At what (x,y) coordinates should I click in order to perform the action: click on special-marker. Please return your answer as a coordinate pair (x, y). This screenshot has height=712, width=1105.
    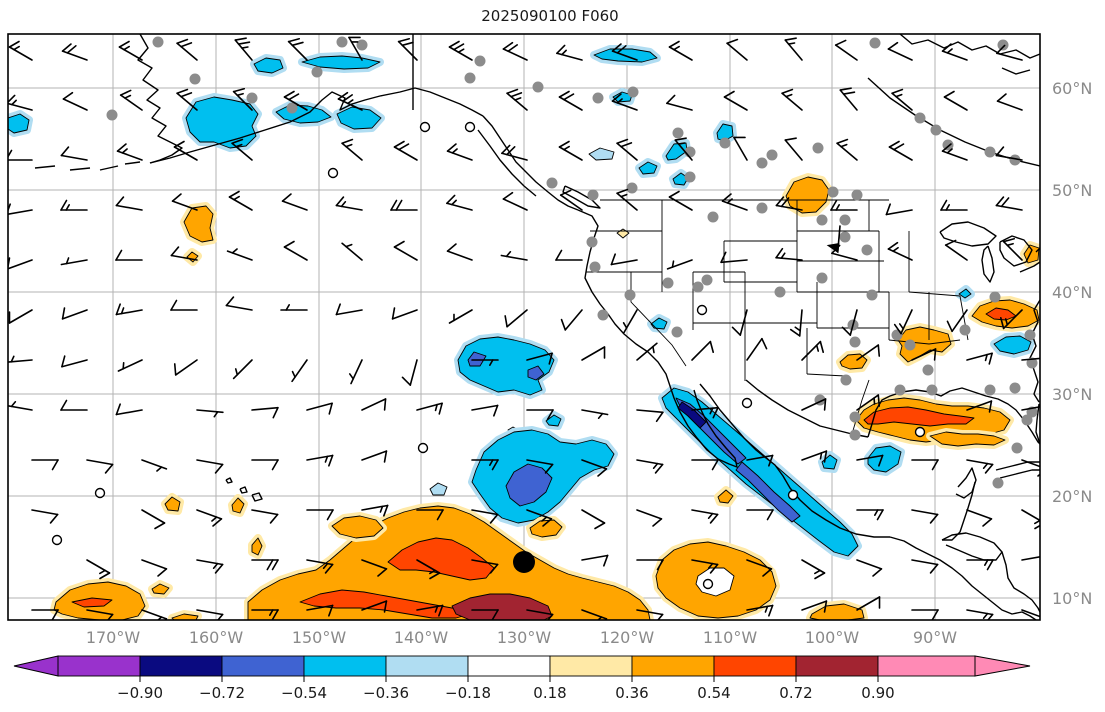
    Looking at the image, I should click on (524, 562).